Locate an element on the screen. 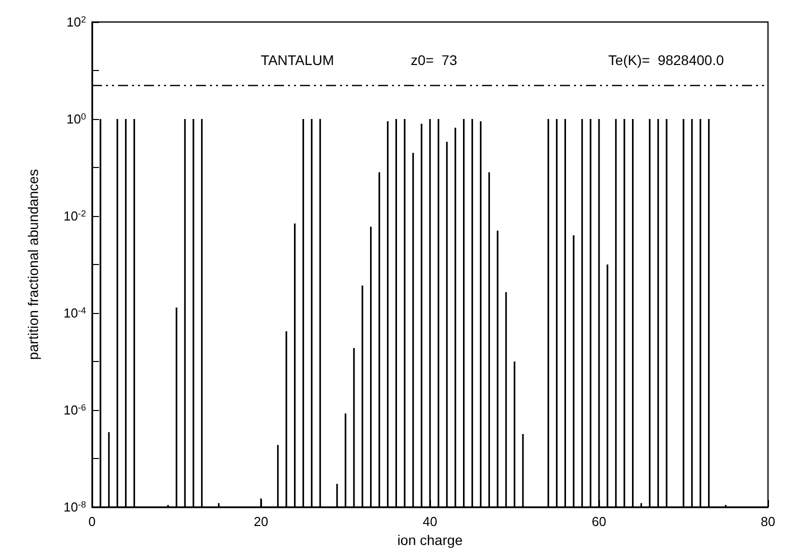 The width and height of the screenshot is (790, 556). x-axis-title: ion charge is located at coordinates (430, 540).